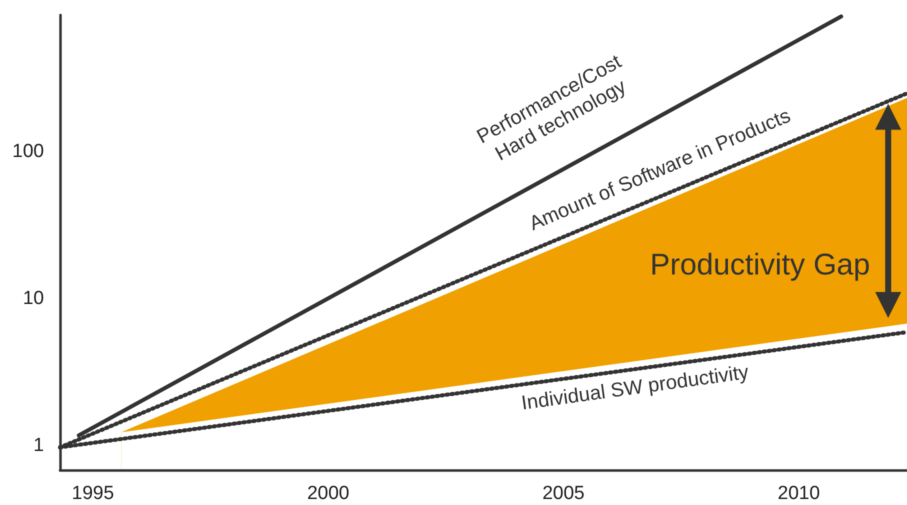 This screenshot has height=505, width=907. I want to click on x-tick-label: 2005, so click(563, 493).